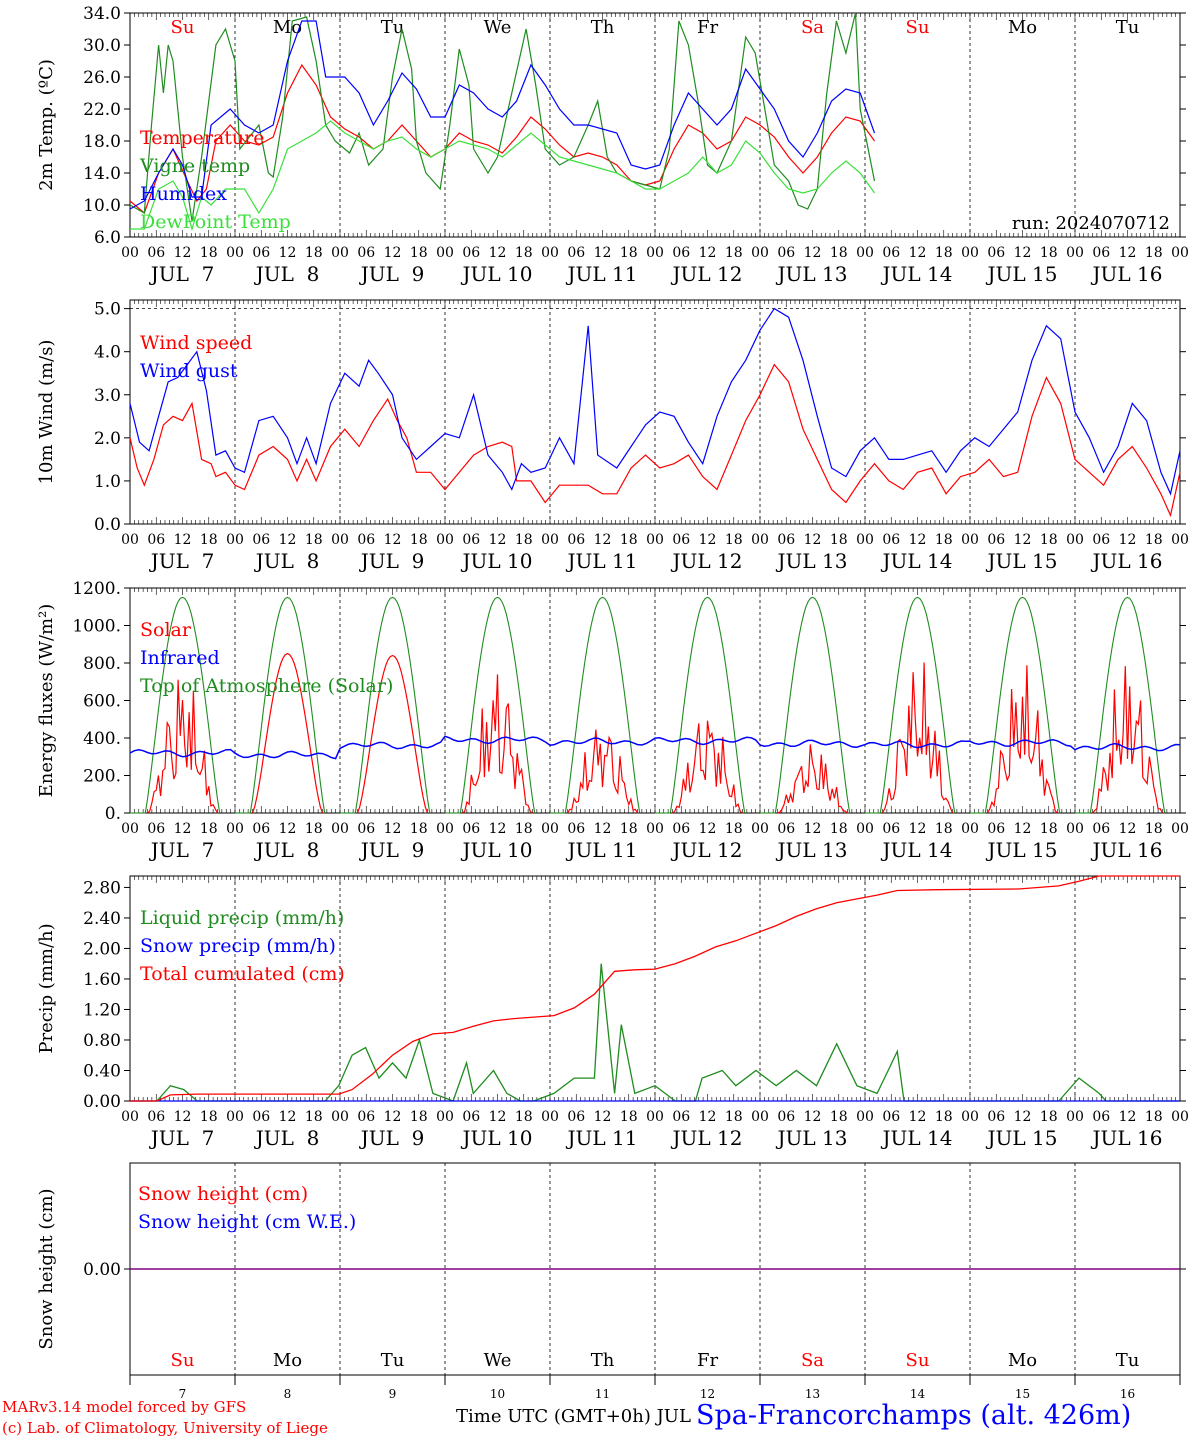 The height and width of the screenshot is (1440, 1194). What do you see at coordinates (107, 310) in the screenshot?
I see `y-tick-label: 5.0` at bounding box center [107, 310].